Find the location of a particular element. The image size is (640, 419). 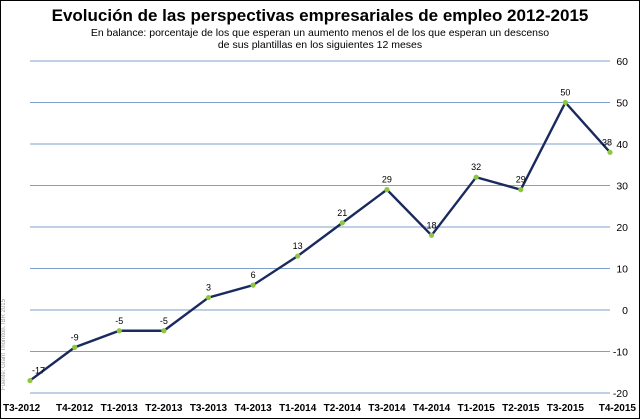

data-label: 13 is located at coordinates (298, 246).